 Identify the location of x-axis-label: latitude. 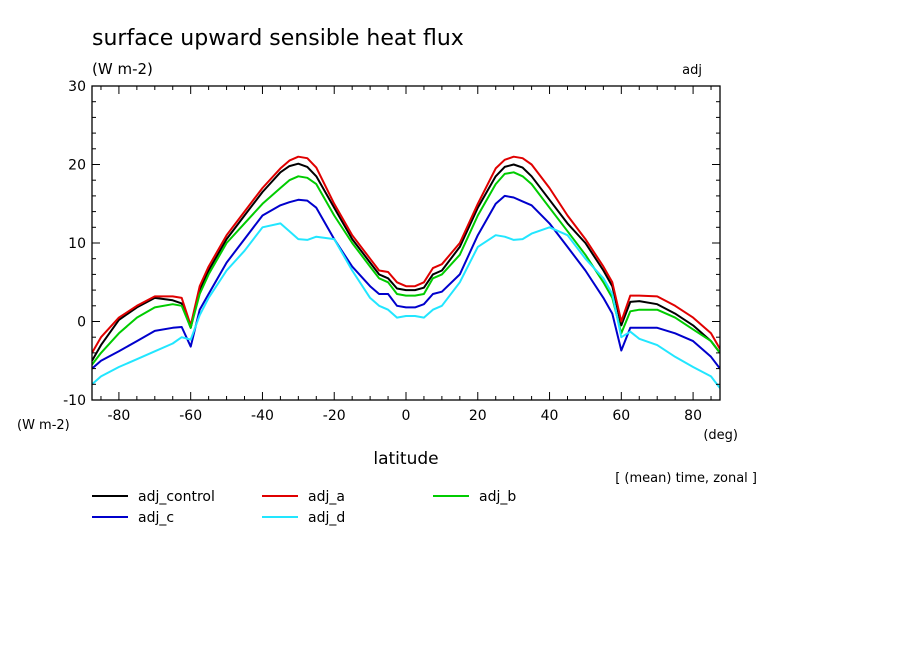
(405, 459).